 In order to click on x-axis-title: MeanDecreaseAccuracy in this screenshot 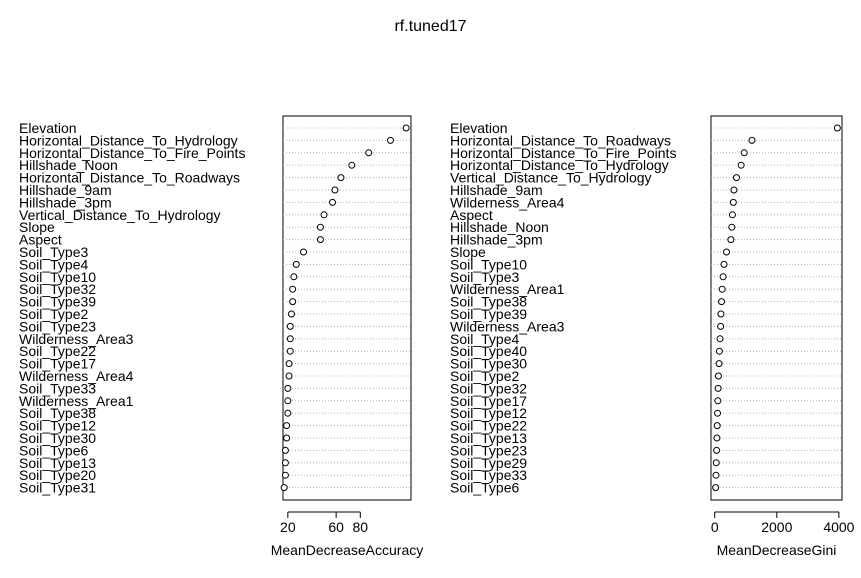, I will do `click(347, 550)`.